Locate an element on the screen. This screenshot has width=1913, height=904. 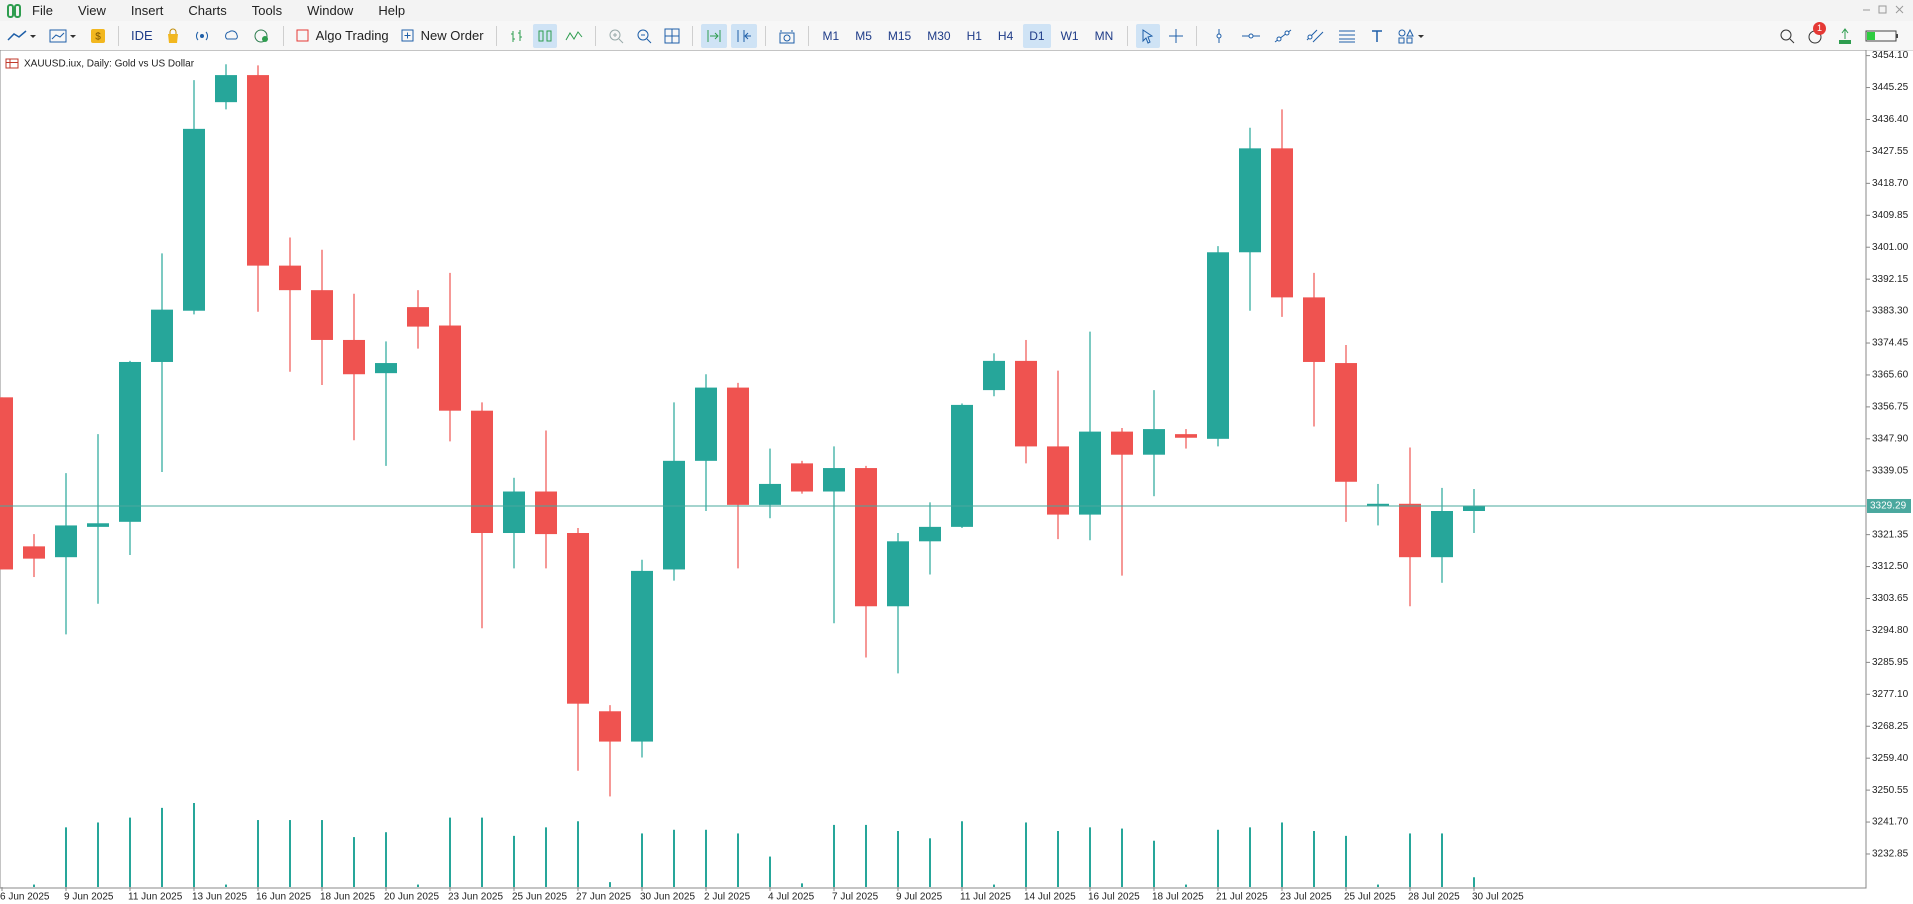
fibonacci-tool is located at coordinates (1347, 36).